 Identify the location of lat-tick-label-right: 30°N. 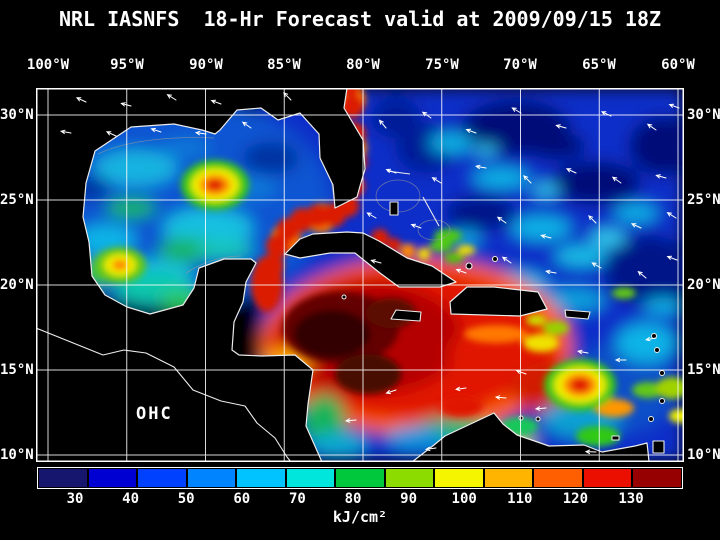
(703, 115).